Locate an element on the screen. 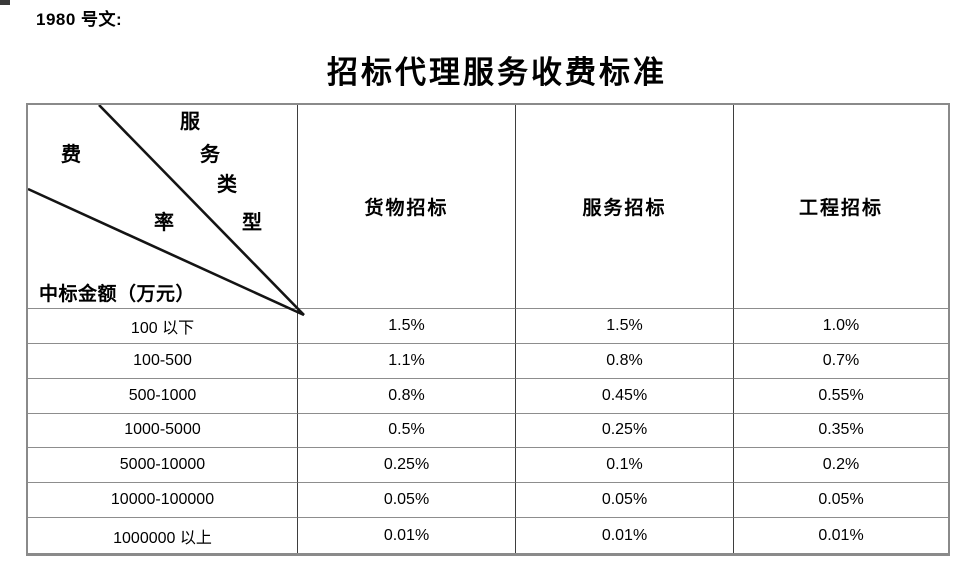 The height and width of the screenshot is (581, 976). corner-label-service-type-char: 务 is located at coordinates (210, 155).